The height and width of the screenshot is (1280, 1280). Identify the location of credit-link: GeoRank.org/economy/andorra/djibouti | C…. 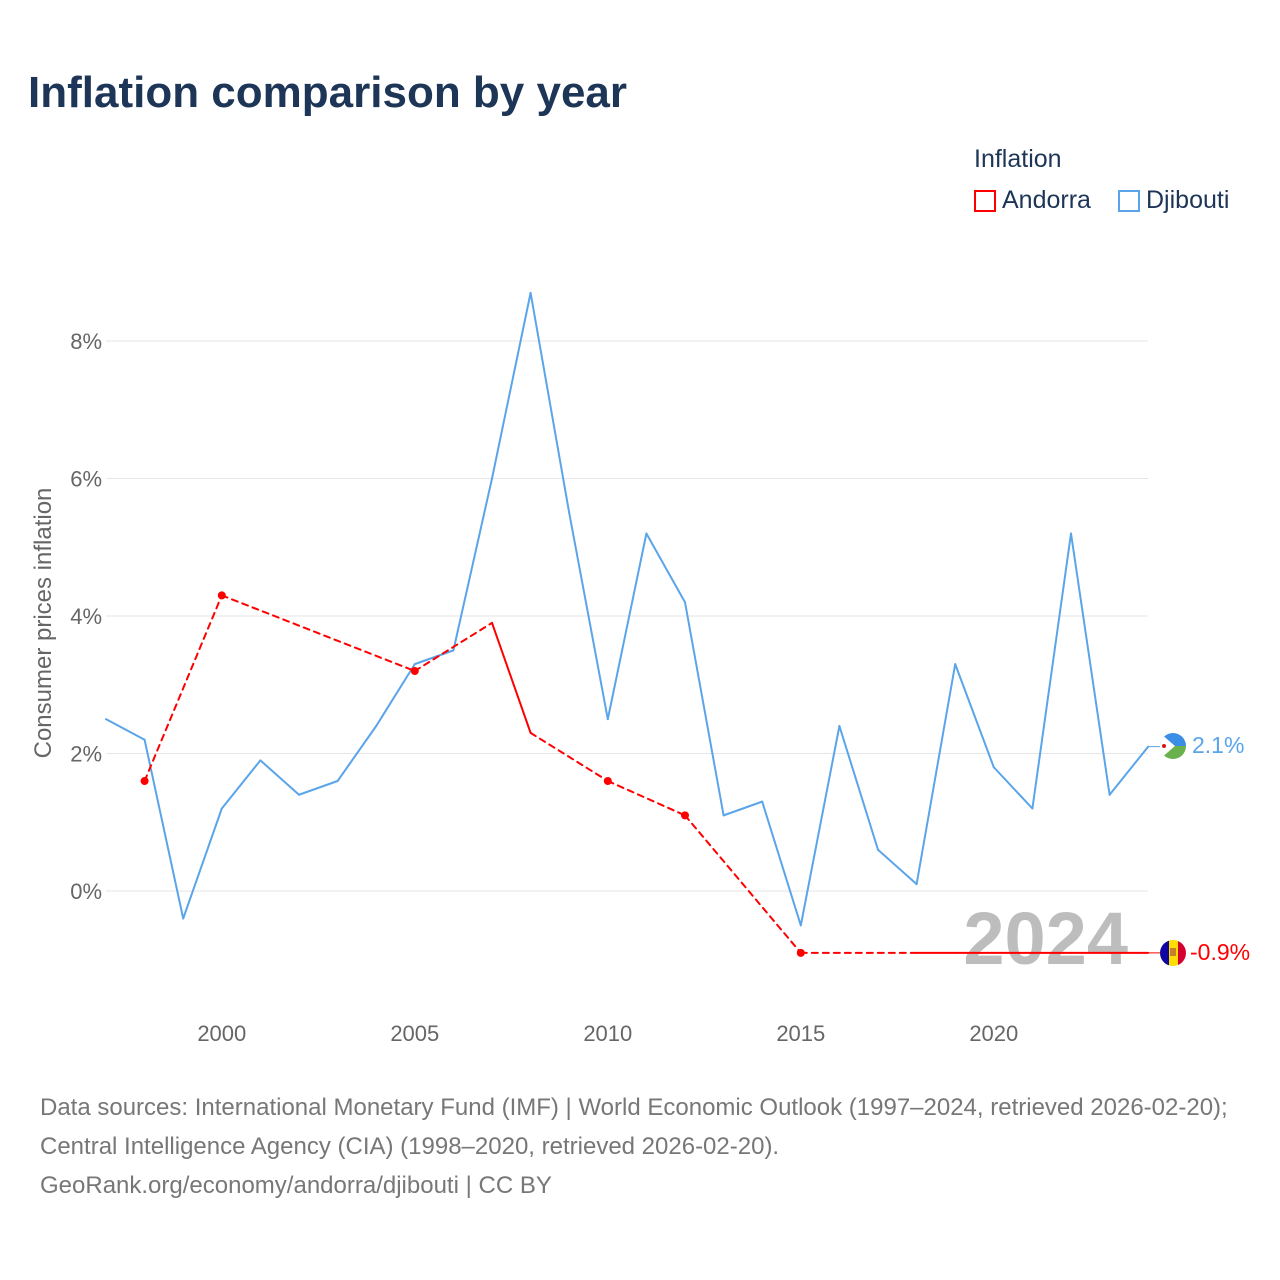
(296, 1185).